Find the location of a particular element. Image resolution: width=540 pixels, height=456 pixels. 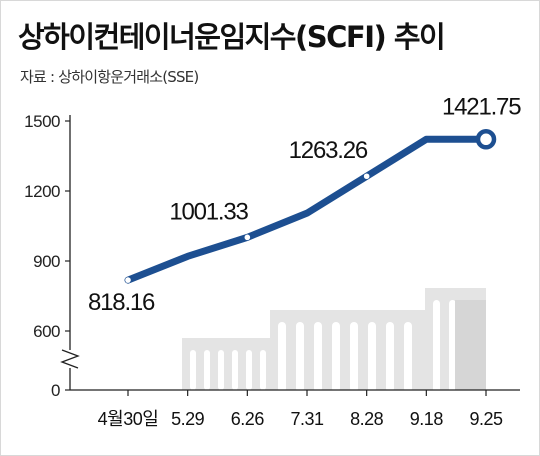

chart-source: 자료 : 상하이항운거래소(SSE) is located at coordinates (109, 77).